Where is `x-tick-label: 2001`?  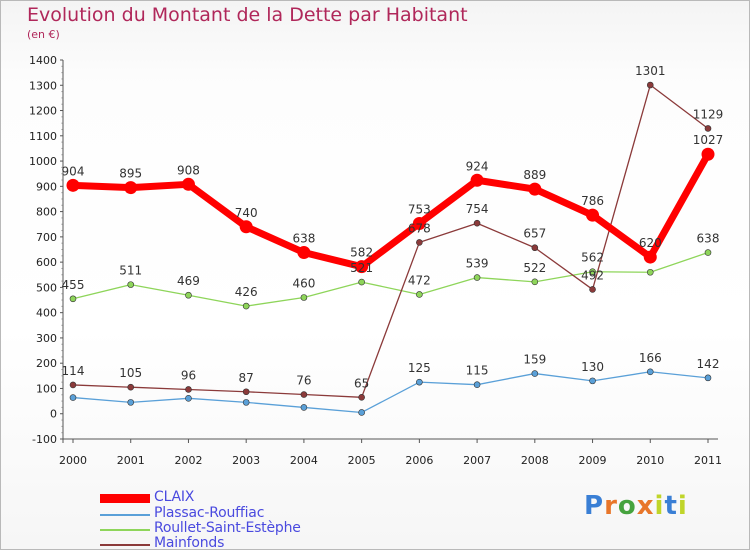
x-tick-label: 2001 is located at coordinates (131, 460).